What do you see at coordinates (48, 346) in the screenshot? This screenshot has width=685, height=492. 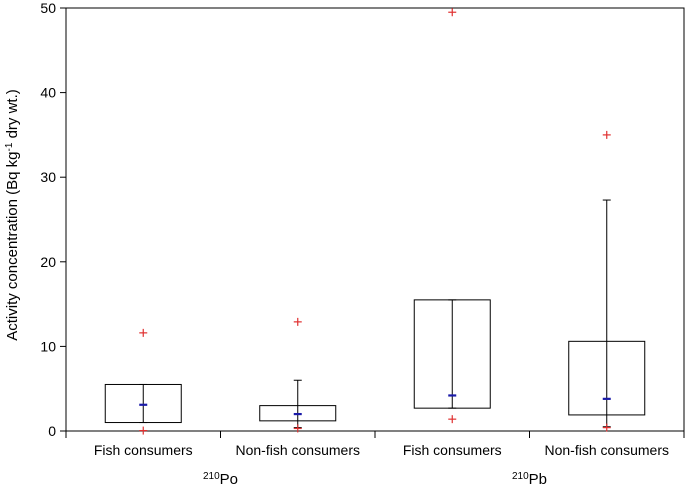 I see `y-tick-label: 10` at bounding box center [48, 346].